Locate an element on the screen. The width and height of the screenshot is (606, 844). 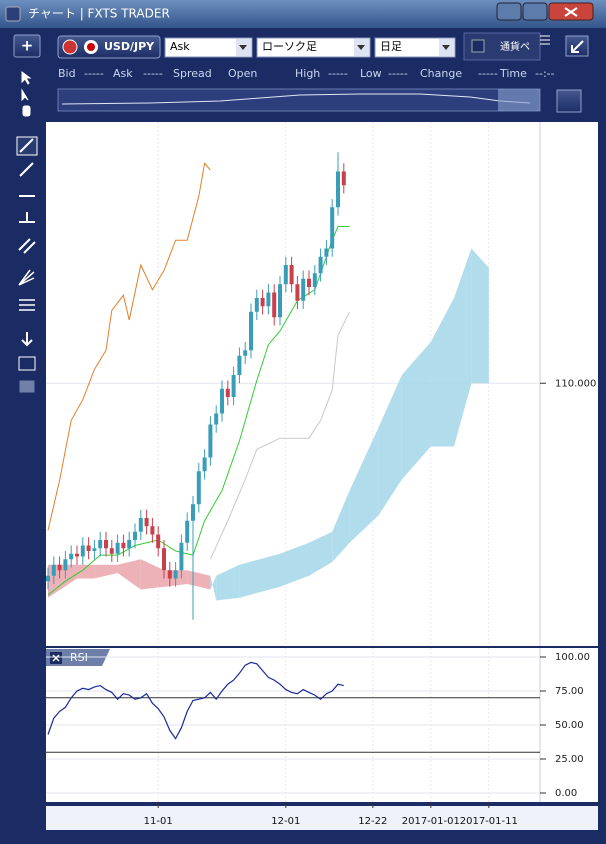
quote-label: Spread is located at coordinates (192, 73).